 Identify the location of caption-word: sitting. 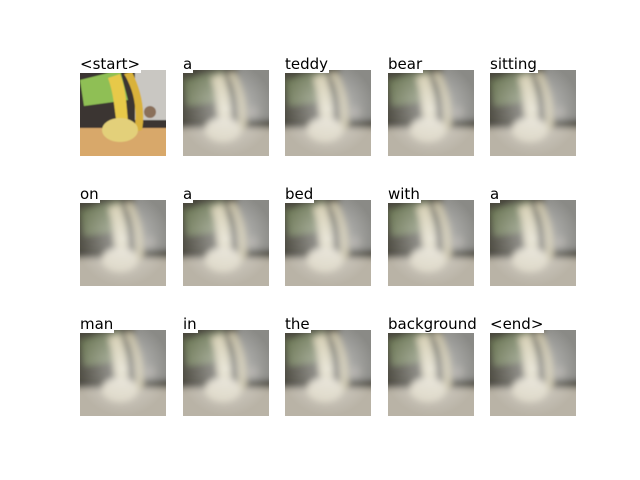
(514, 64).